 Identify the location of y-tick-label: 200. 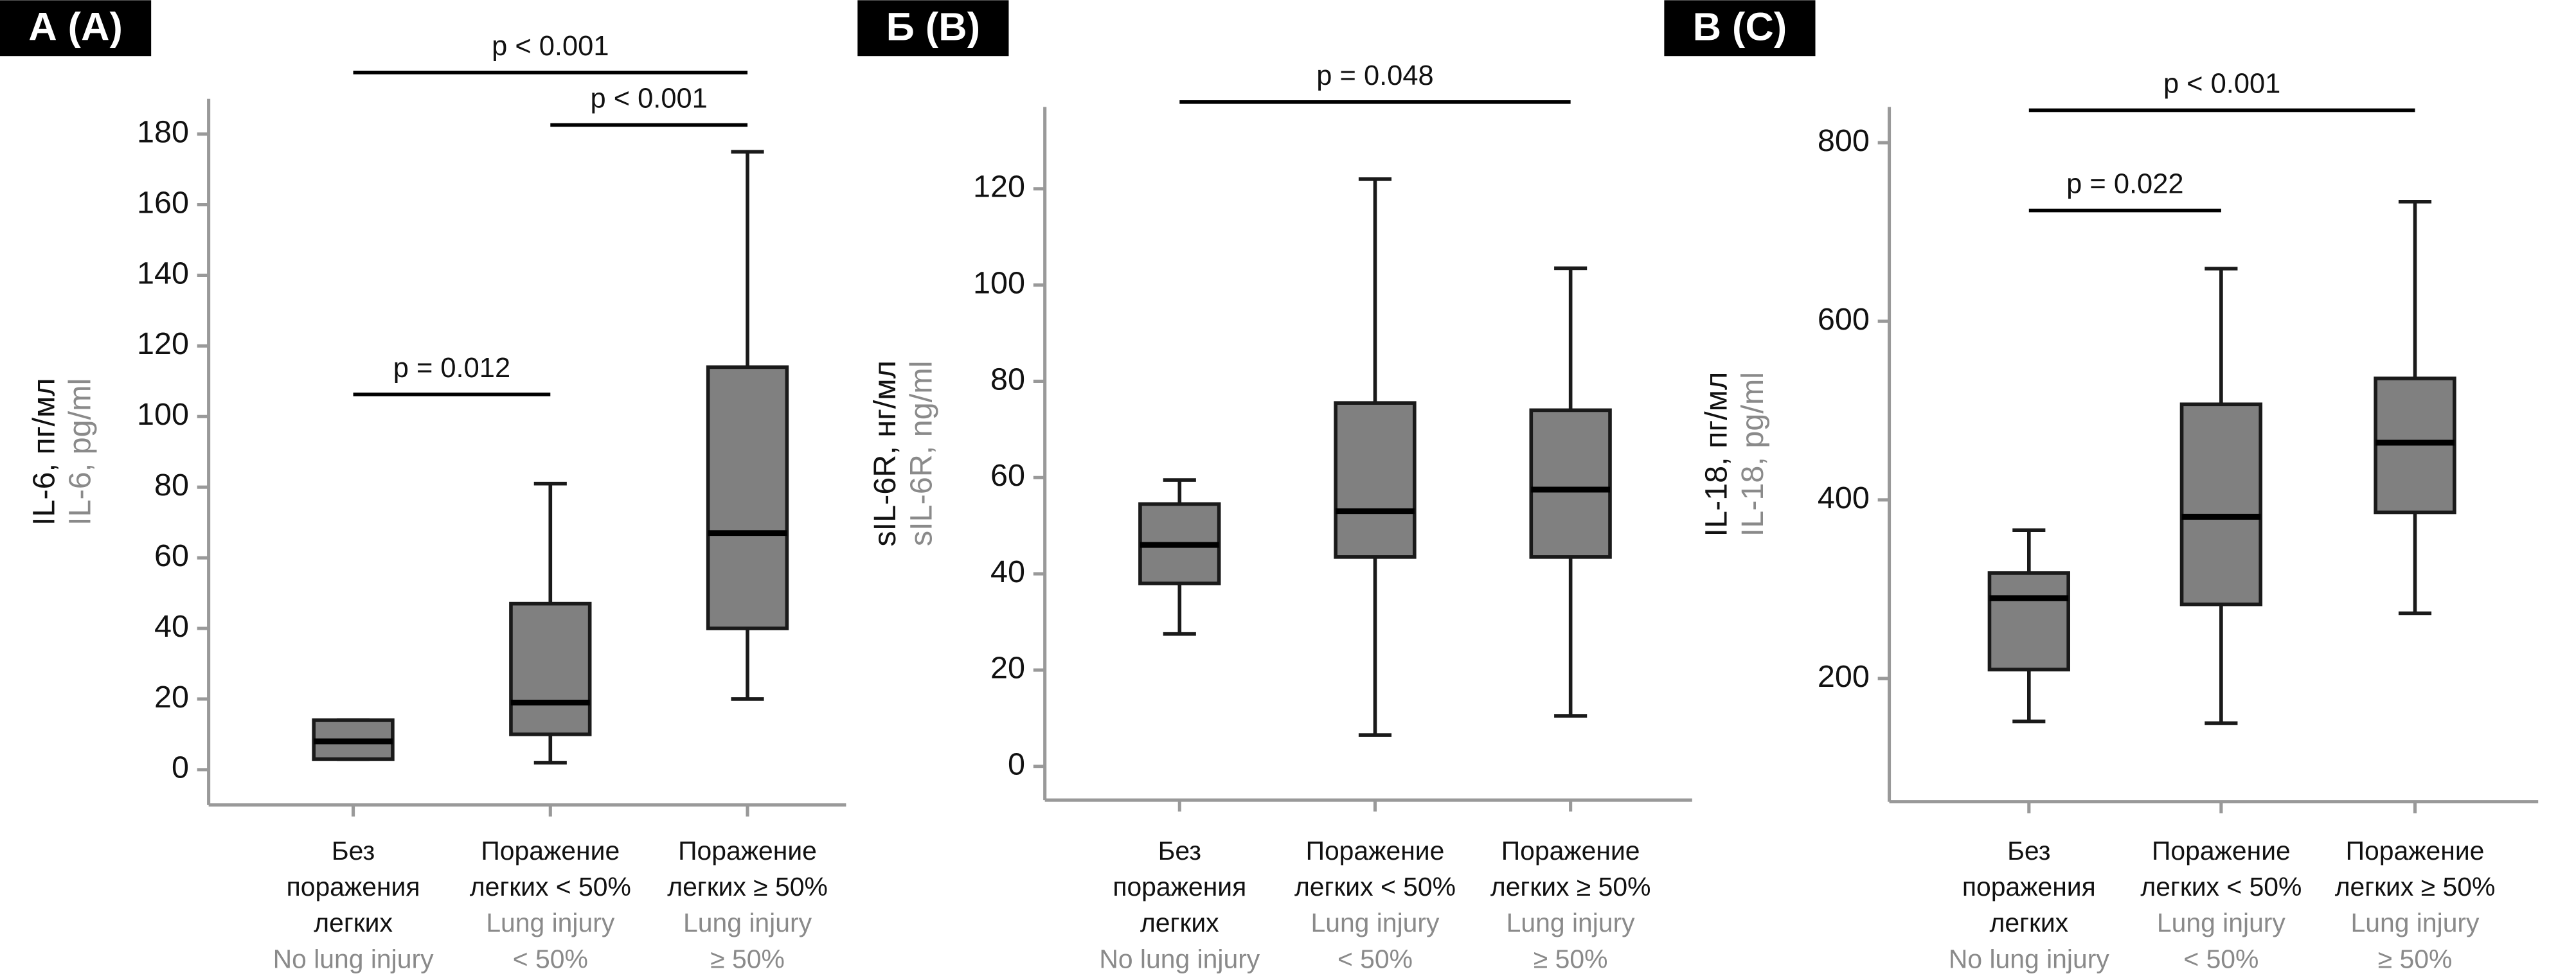
(1844, 677).